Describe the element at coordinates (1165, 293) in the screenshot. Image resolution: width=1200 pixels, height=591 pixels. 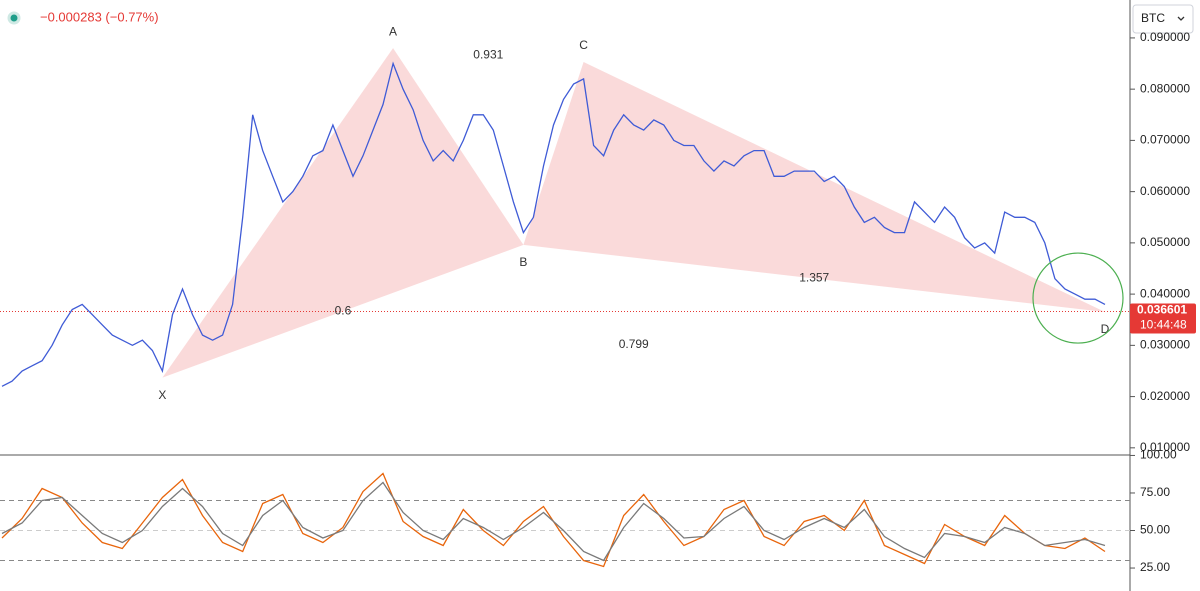
I see `y-tick-label: 0.040000` at that location.